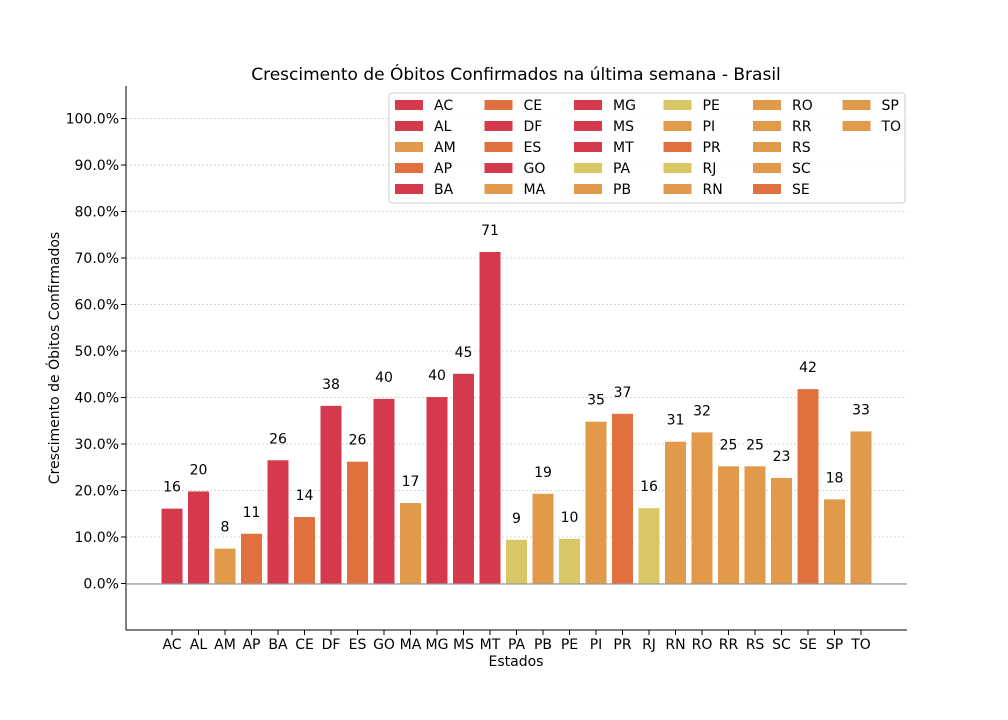 Image resolution: width=1008 pixels, height=720 pixels. Describe the element at coordinates (533, 106) in the screenshot. I see `legend-label-ce: CE` at that location.